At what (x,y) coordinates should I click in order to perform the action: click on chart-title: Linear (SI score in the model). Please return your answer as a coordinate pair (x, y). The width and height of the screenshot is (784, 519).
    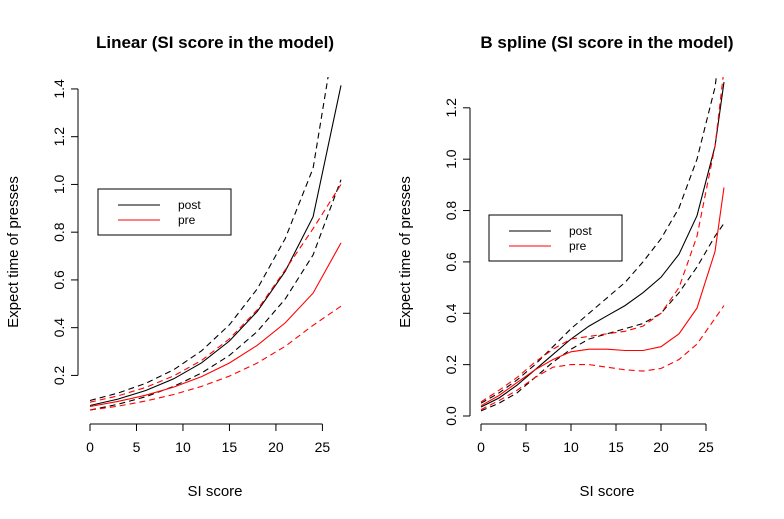
    Looking at the image, I should click on (215, 42).